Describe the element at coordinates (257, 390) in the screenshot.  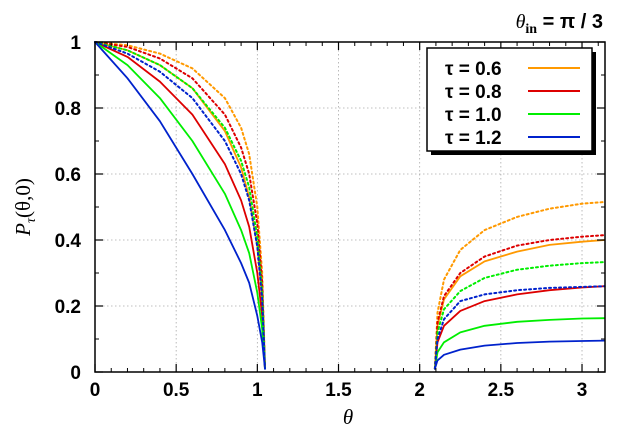
I see `x-tick-label: 1` at that location.